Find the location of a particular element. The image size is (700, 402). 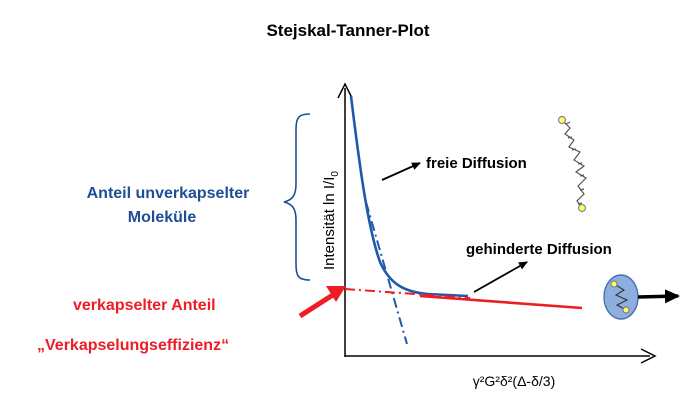

x-axis-label: γ²G²δ²(Δ-δ/3) is located at coordinates (514, 381).